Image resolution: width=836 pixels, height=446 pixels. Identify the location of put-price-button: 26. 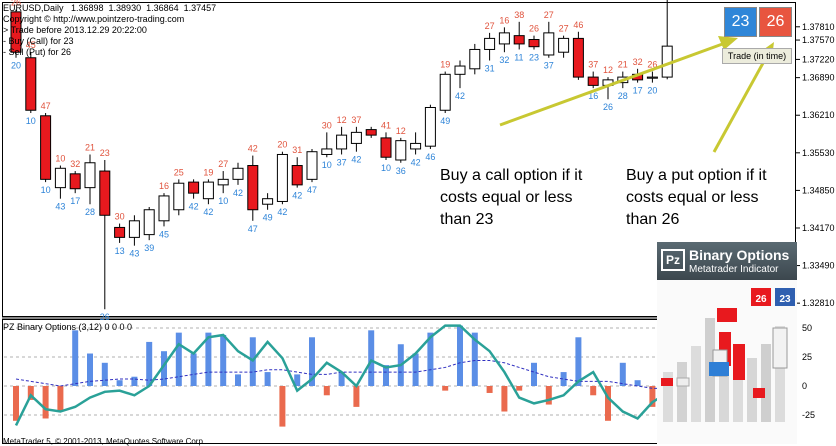
(775, 22).